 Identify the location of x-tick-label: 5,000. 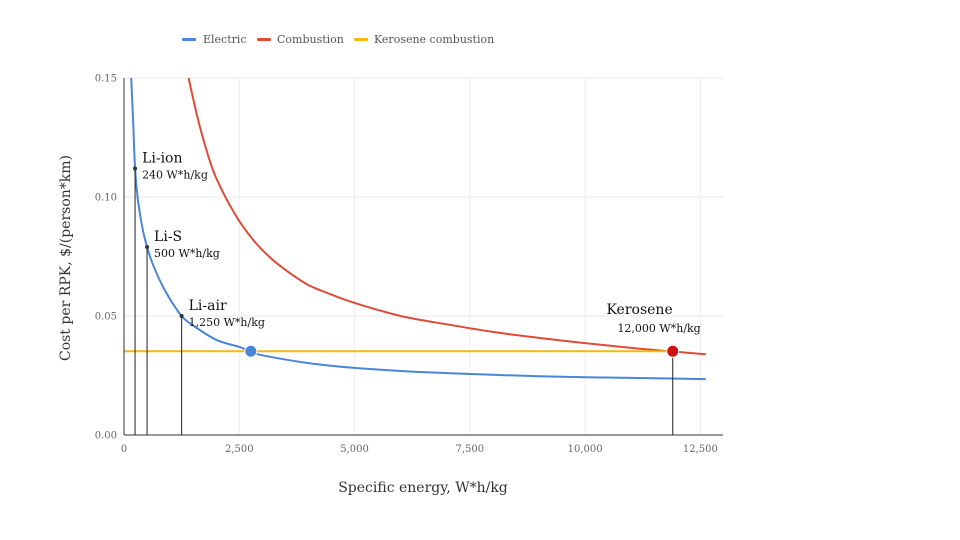
(354, 449).